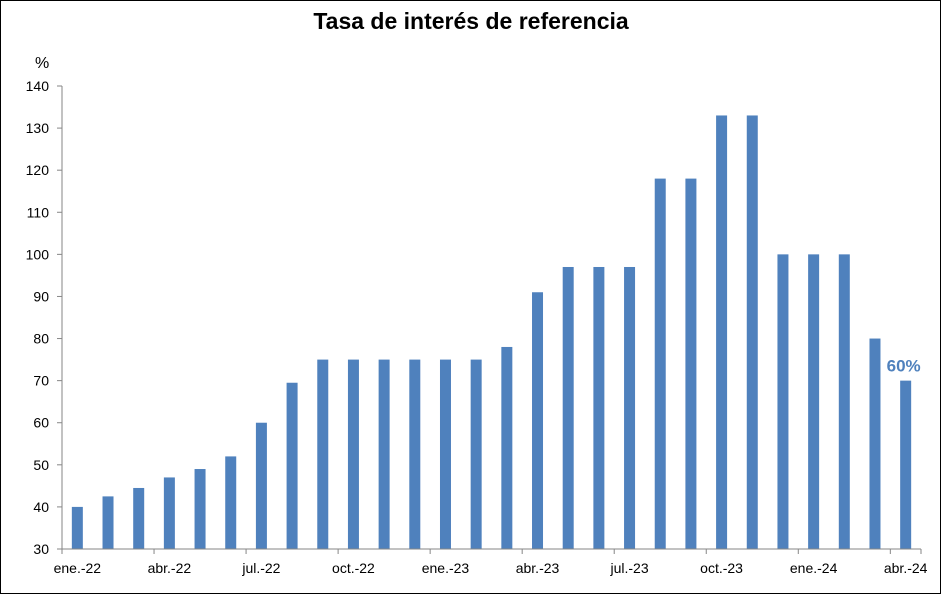 Image resolution: width=941 pixels, height=595 pixels. What do you see at coordinates (628, 568) in the screenshot?
I see `x-tick-label: jul.-23` at bounding box center [628, 568].